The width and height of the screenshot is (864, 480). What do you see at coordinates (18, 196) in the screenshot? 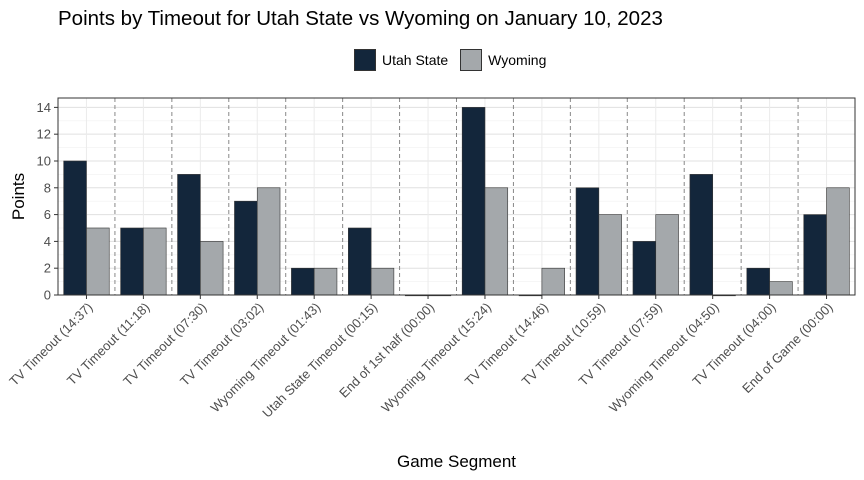
I see `y-axis-title: Points` at bounding box center [18, 196].